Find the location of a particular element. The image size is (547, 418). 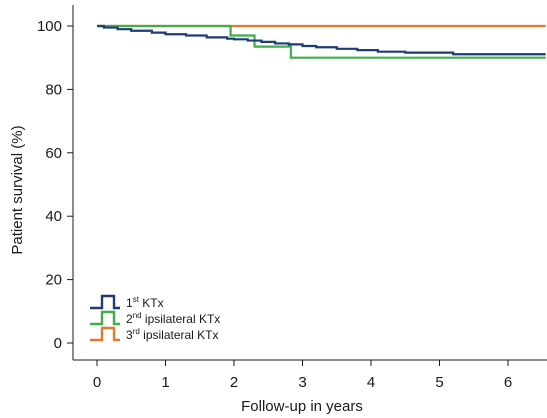

y-tick-label: 100 is located at coordinates (49, 26).